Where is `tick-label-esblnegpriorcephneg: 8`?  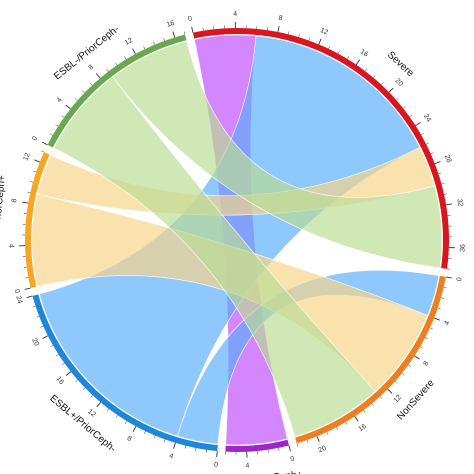 tick-label-esblnegpriorcephneg: 8 is located at coordinates (92, 68).